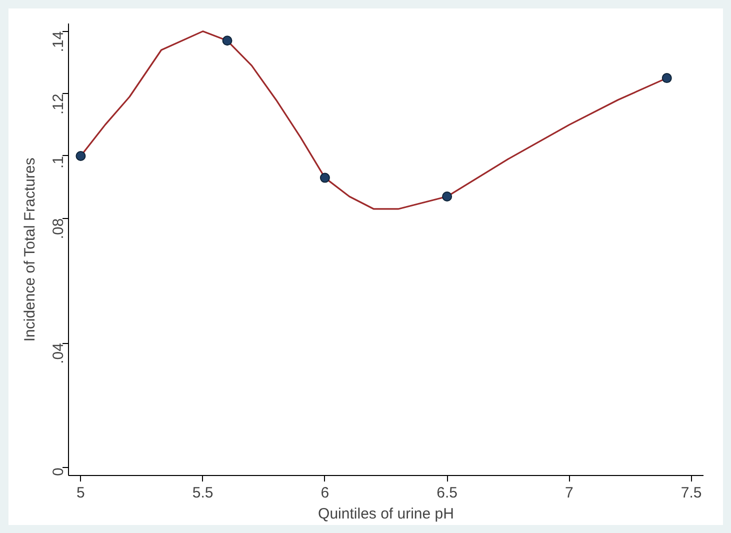 Image resolution: width=731 pixels, height=533 pixels. Describe the element at coordinates (58, 162) in the screenshot. I see `y-tick-label: .1` at that location.